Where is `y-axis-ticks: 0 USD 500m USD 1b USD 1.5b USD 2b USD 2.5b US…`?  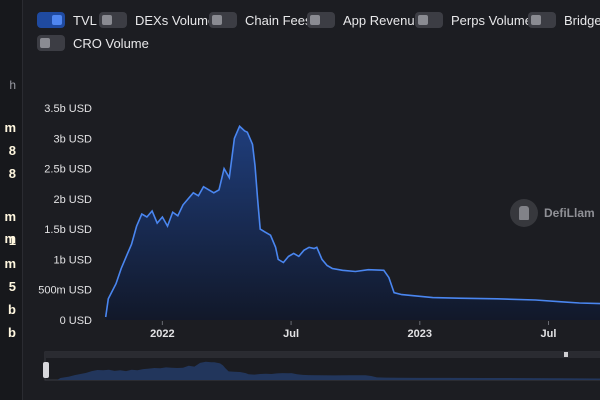 y-axis-ticks: 0 USD 500m USD 1b USD 1.5b USD 2b USD 2.5b US… is located at coordinates (65, 215).